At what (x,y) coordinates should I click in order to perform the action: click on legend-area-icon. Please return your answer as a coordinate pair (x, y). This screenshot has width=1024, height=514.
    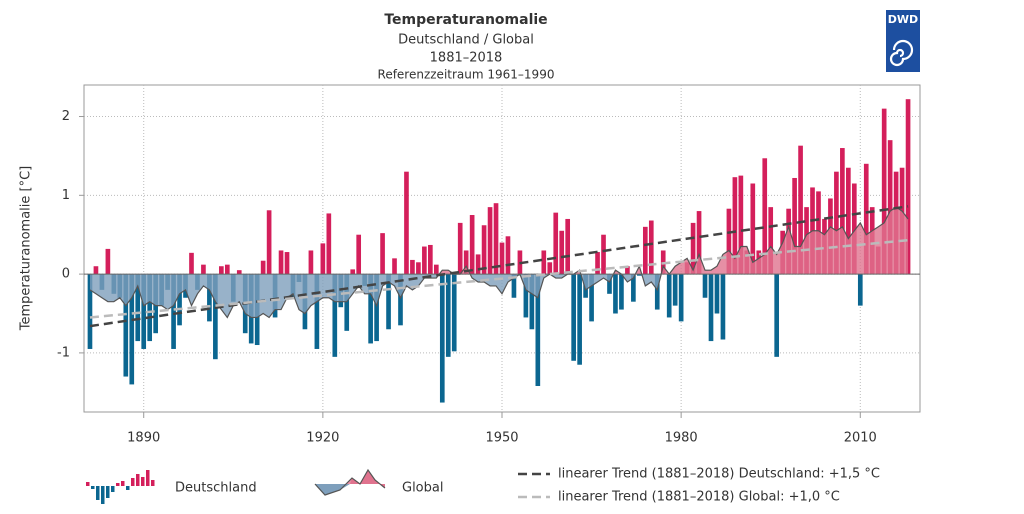
    Looking at the image, I should click on (332, 489).